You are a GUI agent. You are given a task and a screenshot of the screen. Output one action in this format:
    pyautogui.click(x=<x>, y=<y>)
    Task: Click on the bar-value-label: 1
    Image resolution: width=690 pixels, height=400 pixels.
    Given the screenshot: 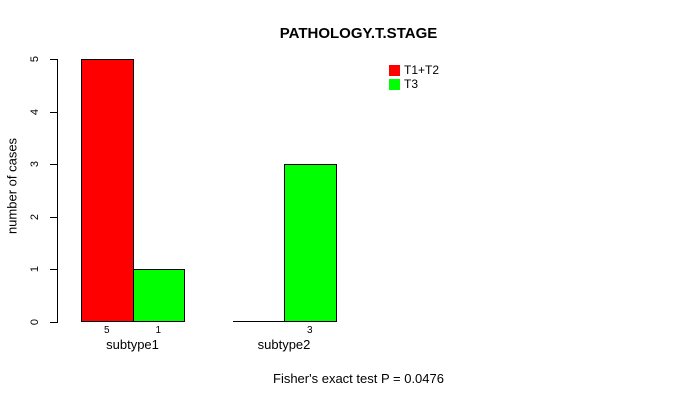 What is the action you would take?
    pyautogui.click(x=158, y=330)
    